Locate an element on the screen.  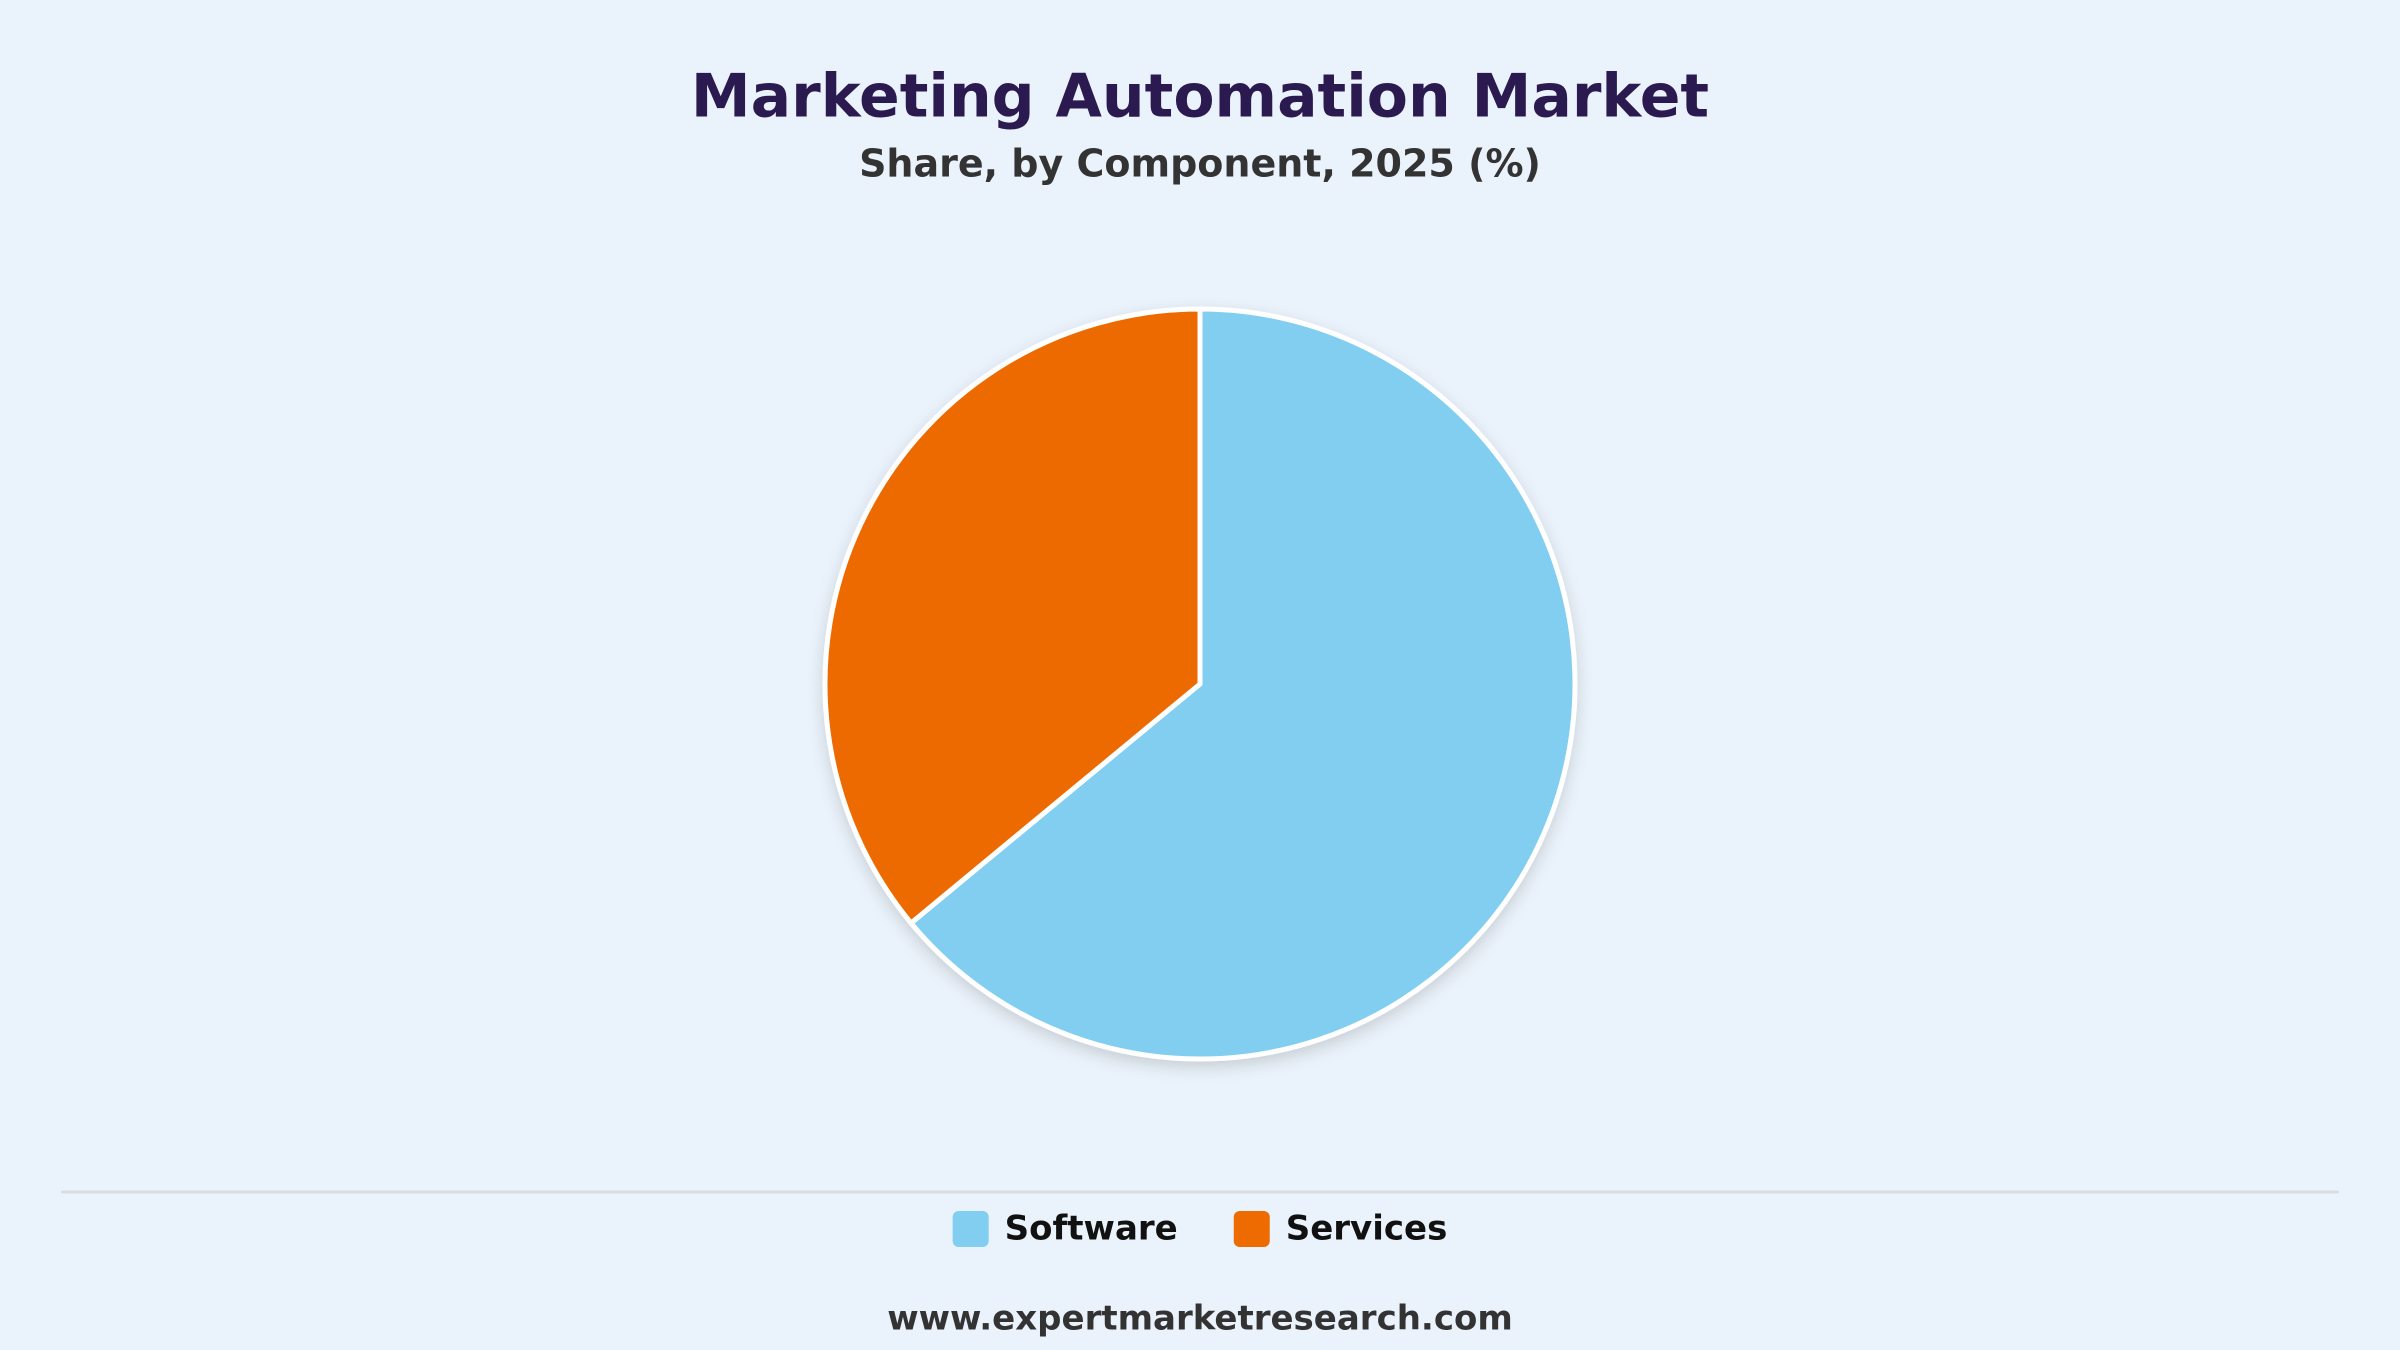
legend-item: Software is located at coordinates (1065, 1229).